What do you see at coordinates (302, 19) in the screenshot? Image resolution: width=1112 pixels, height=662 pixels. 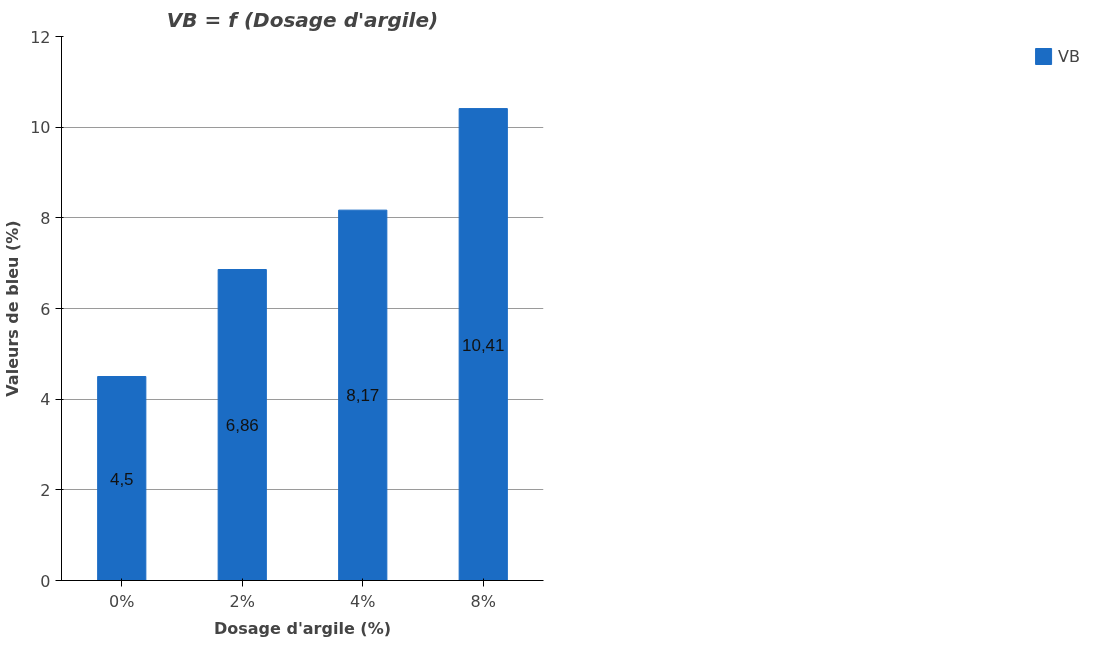 I see `chart-title: VB = f (Dosage d'argile)` at bounding box center [302, 19].